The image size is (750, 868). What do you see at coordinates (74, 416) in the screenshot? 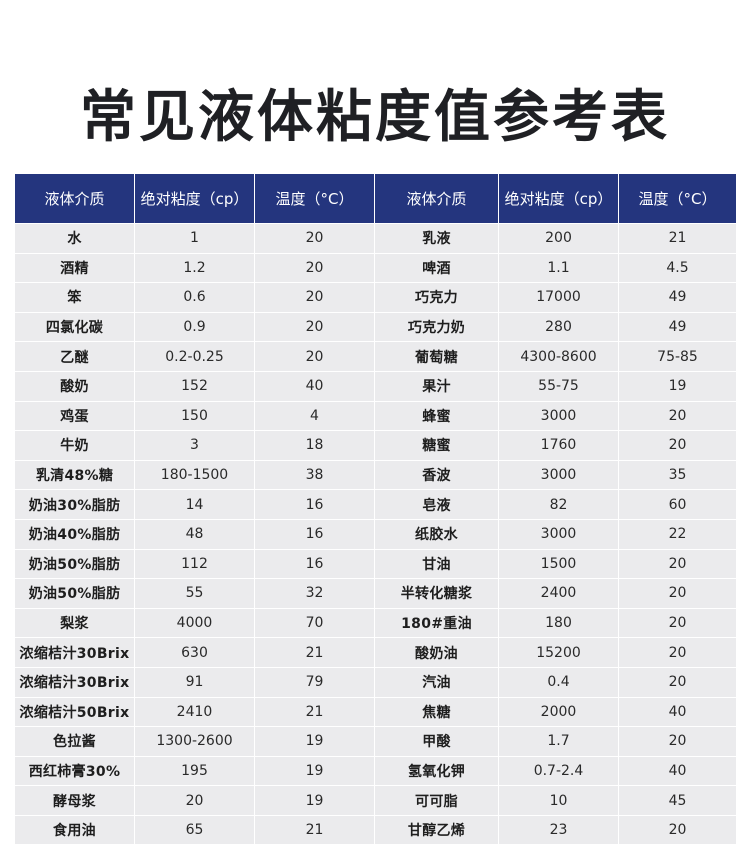
I see `liquid-name-cell: 鸡蛋` at bounding box center [74, 416].